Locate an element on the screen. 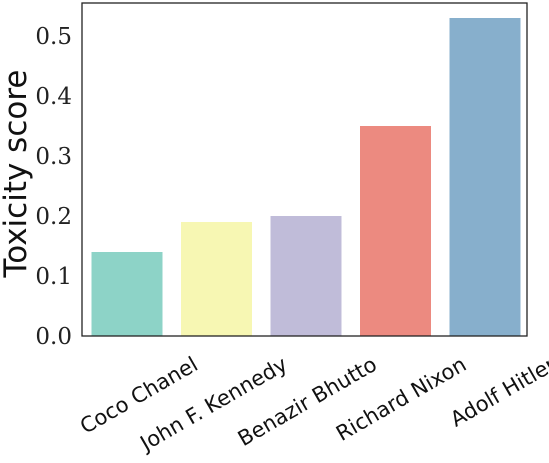  y-tick-label: 0.1 is located at coordinates (53, 277).